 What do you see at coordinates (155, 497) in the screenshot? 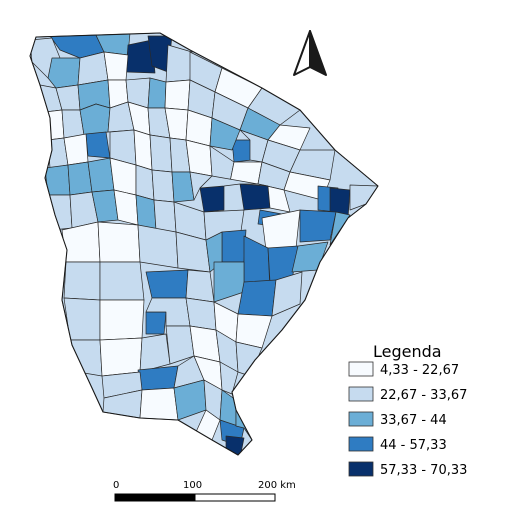
I see `scale-bar-segment-black` at bounding box center [155, 497].